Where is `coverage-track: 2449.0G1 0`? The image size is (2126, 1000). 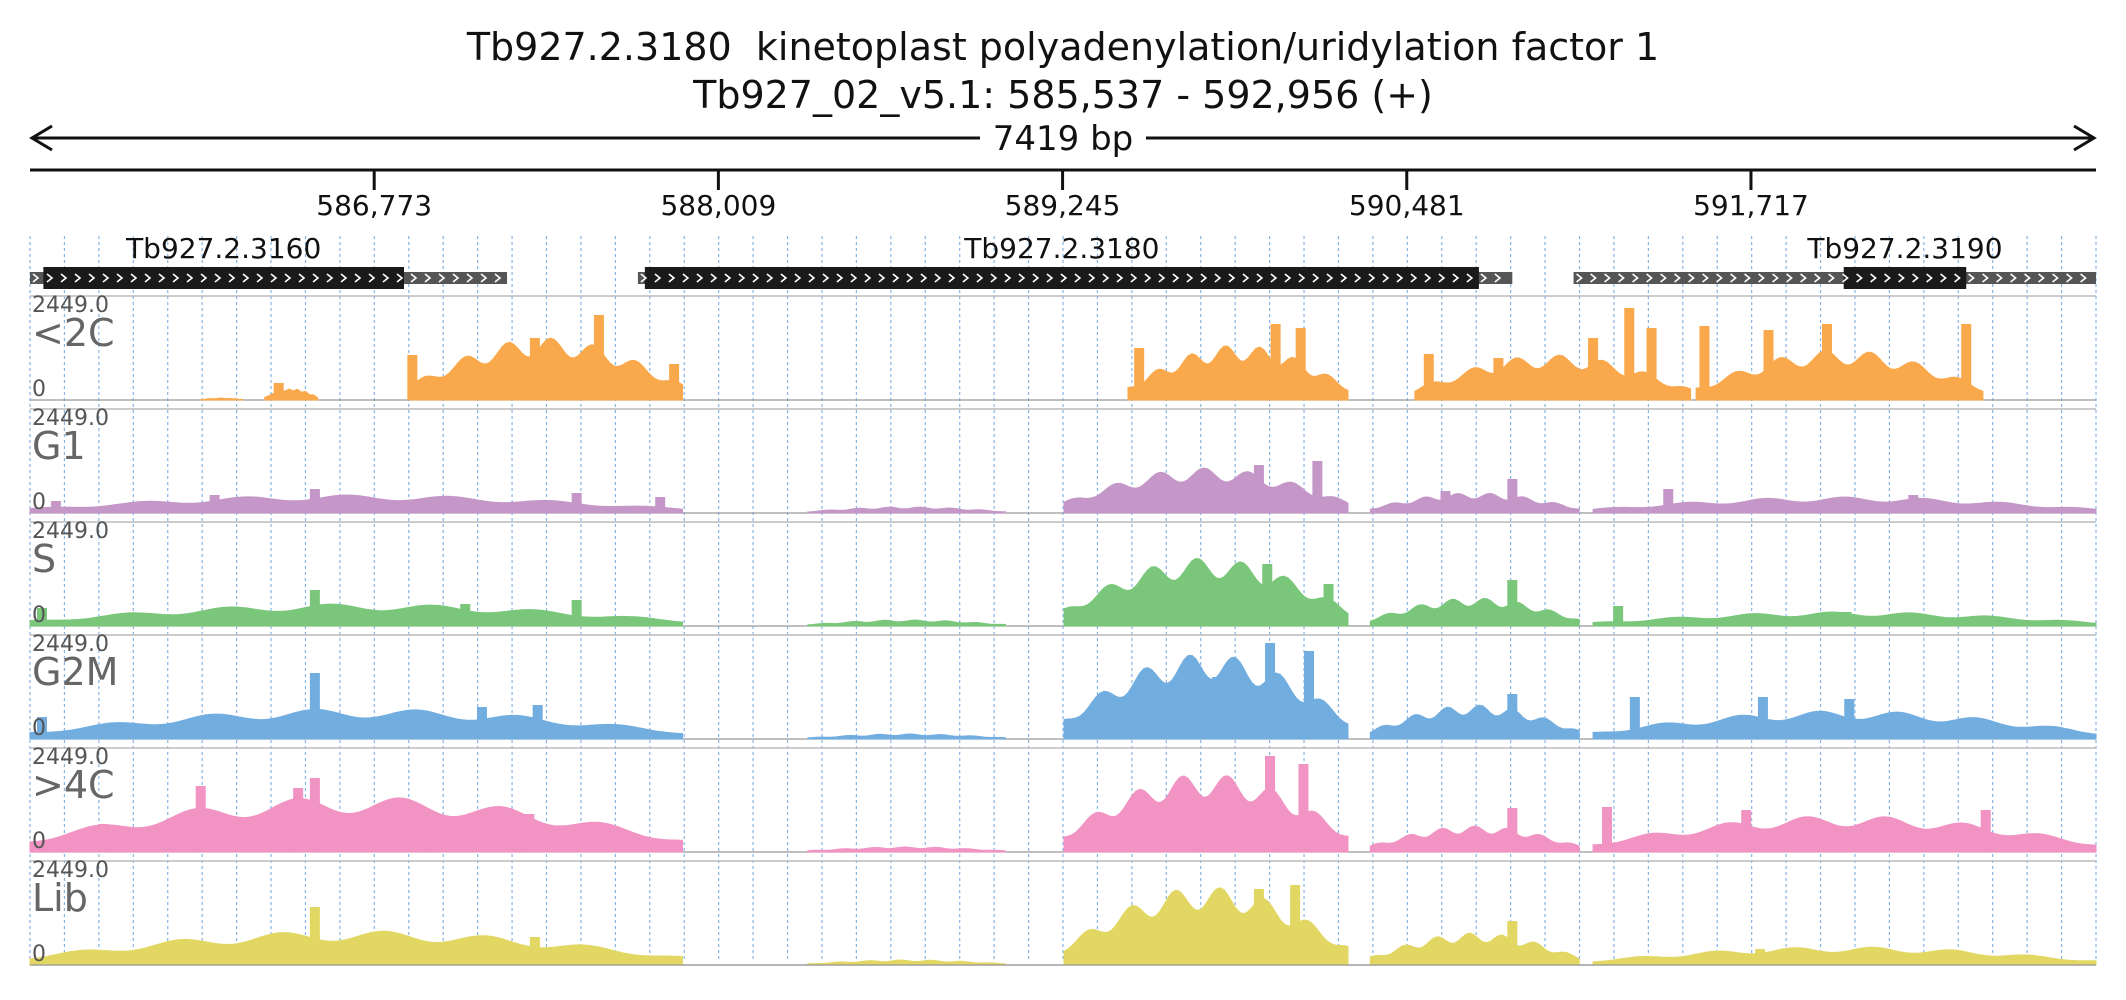 coverage-track: 2449.0G1 0 is located at coordinates (1063, 460).